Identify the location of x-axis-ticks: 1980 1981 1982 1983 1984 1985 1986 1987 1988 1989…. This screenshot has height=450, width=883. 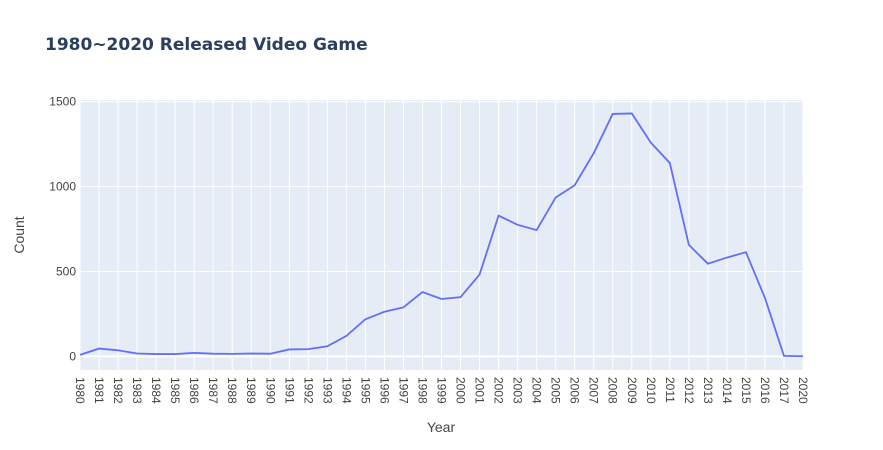
(441, 390).